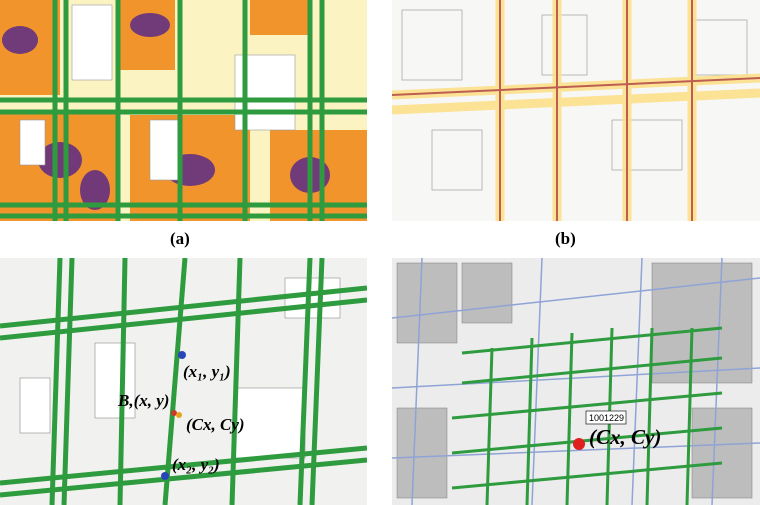  What do you see at coordinates (182, 355) in the screenshot?
I see `endpoint-1-marker` at bounding box center [182, 355].